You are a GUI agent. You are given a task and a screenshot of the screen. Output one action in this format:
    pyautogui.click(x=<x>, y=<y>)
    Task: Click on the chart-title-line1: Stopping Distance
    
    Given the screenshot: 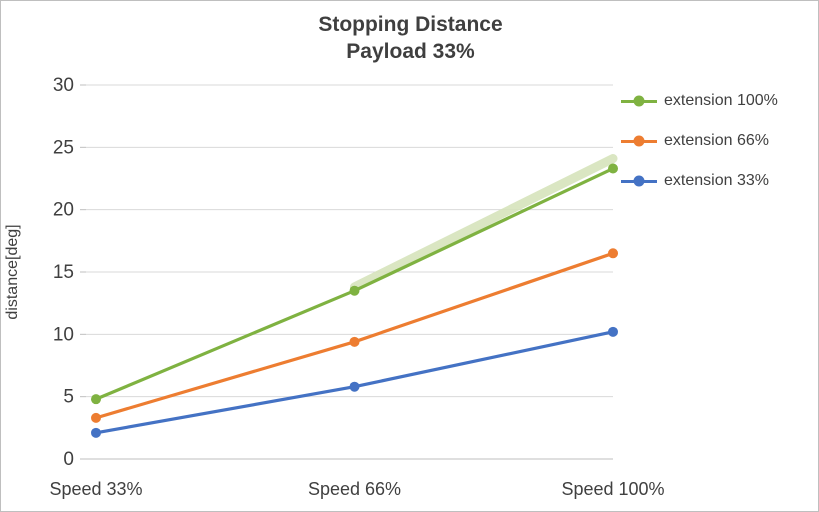 What is the action you would take?
    pyautogui.click(x=410, y=24)
    